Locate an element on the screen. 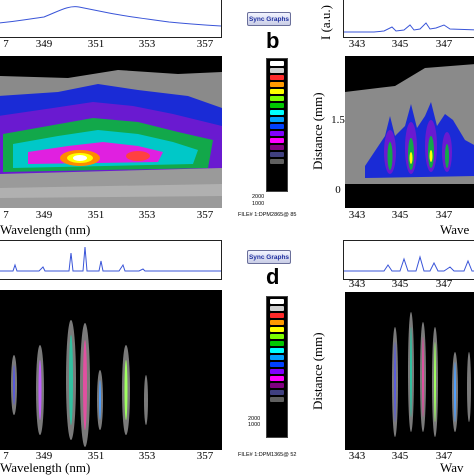  y-axis-title-d: Distance (mm) is located at coordinates (317, 371).